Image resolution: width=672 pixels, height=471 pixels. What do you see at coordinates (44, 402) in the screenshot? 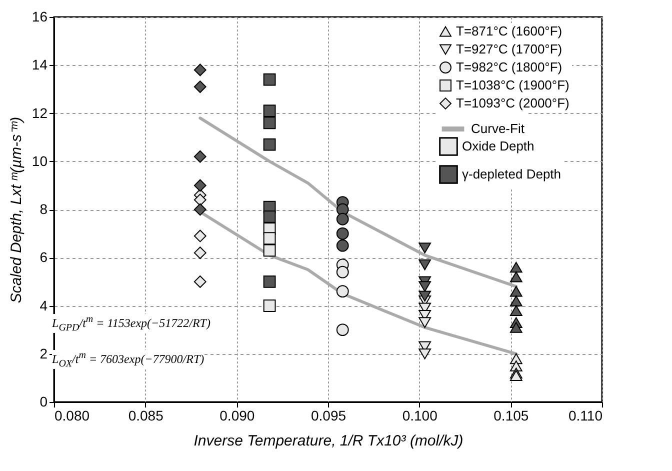
I see `y-tick-label: 0` at bounding box center [44, 402].